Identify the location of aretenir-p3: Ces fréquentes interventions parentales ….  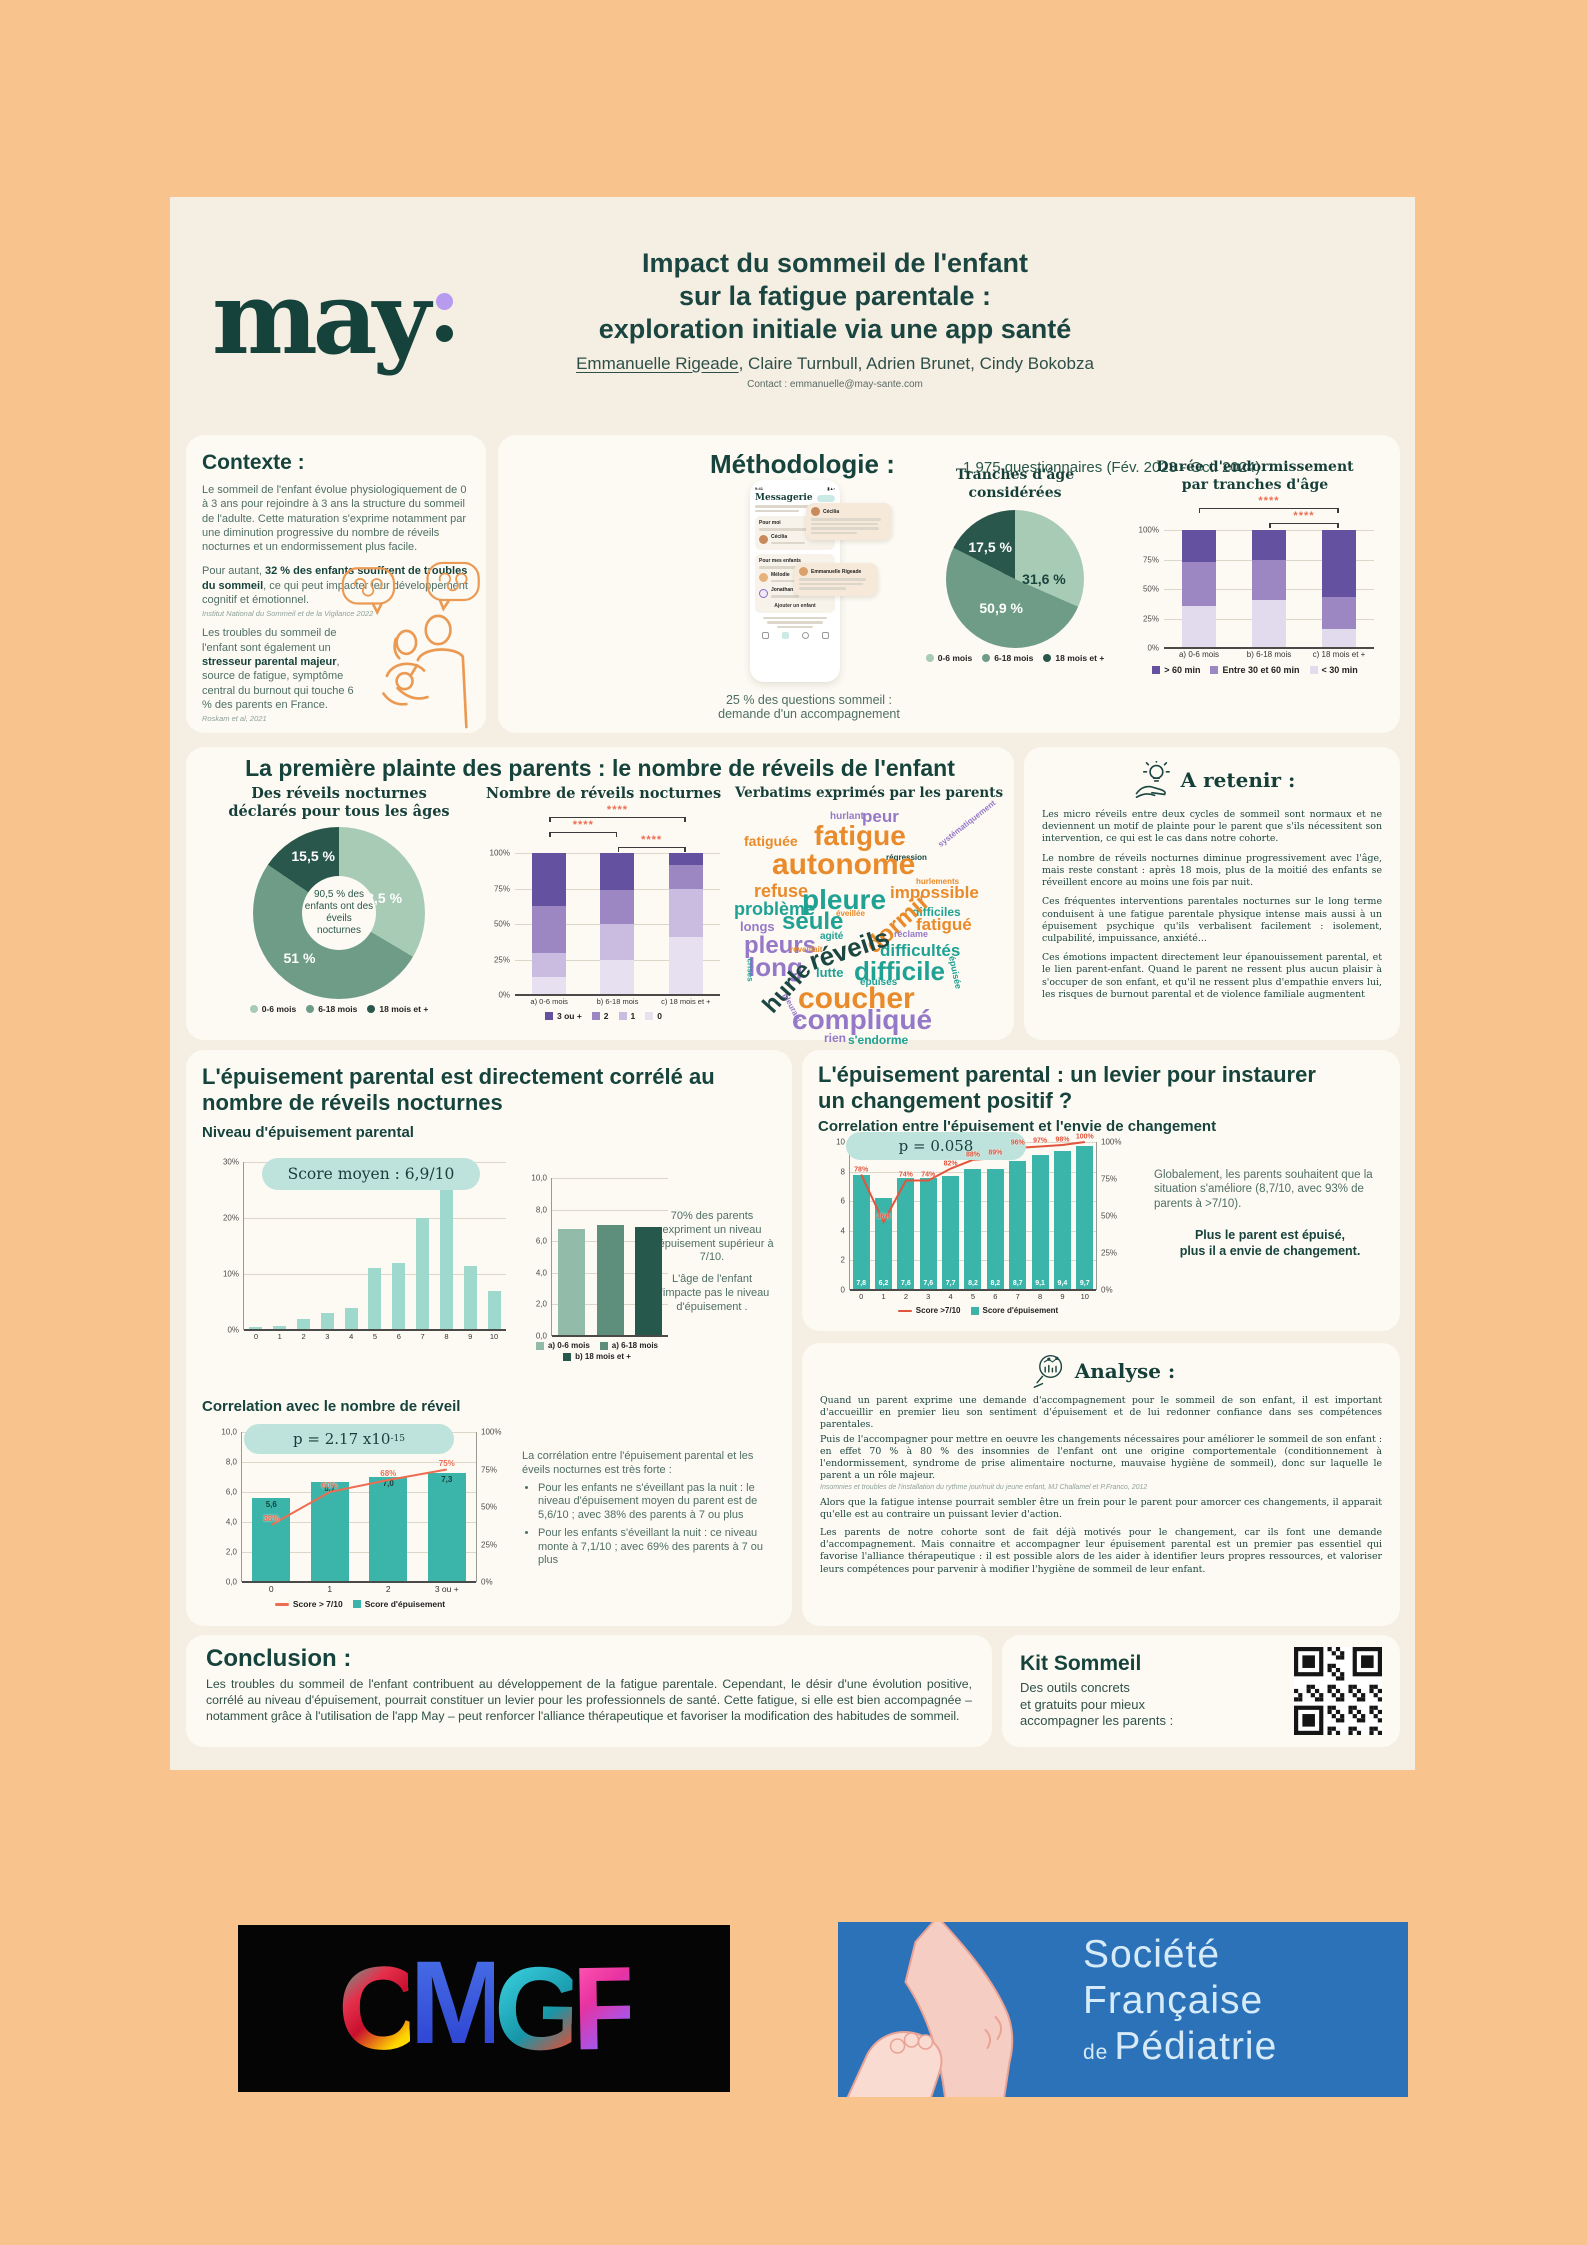
(1212, 920).